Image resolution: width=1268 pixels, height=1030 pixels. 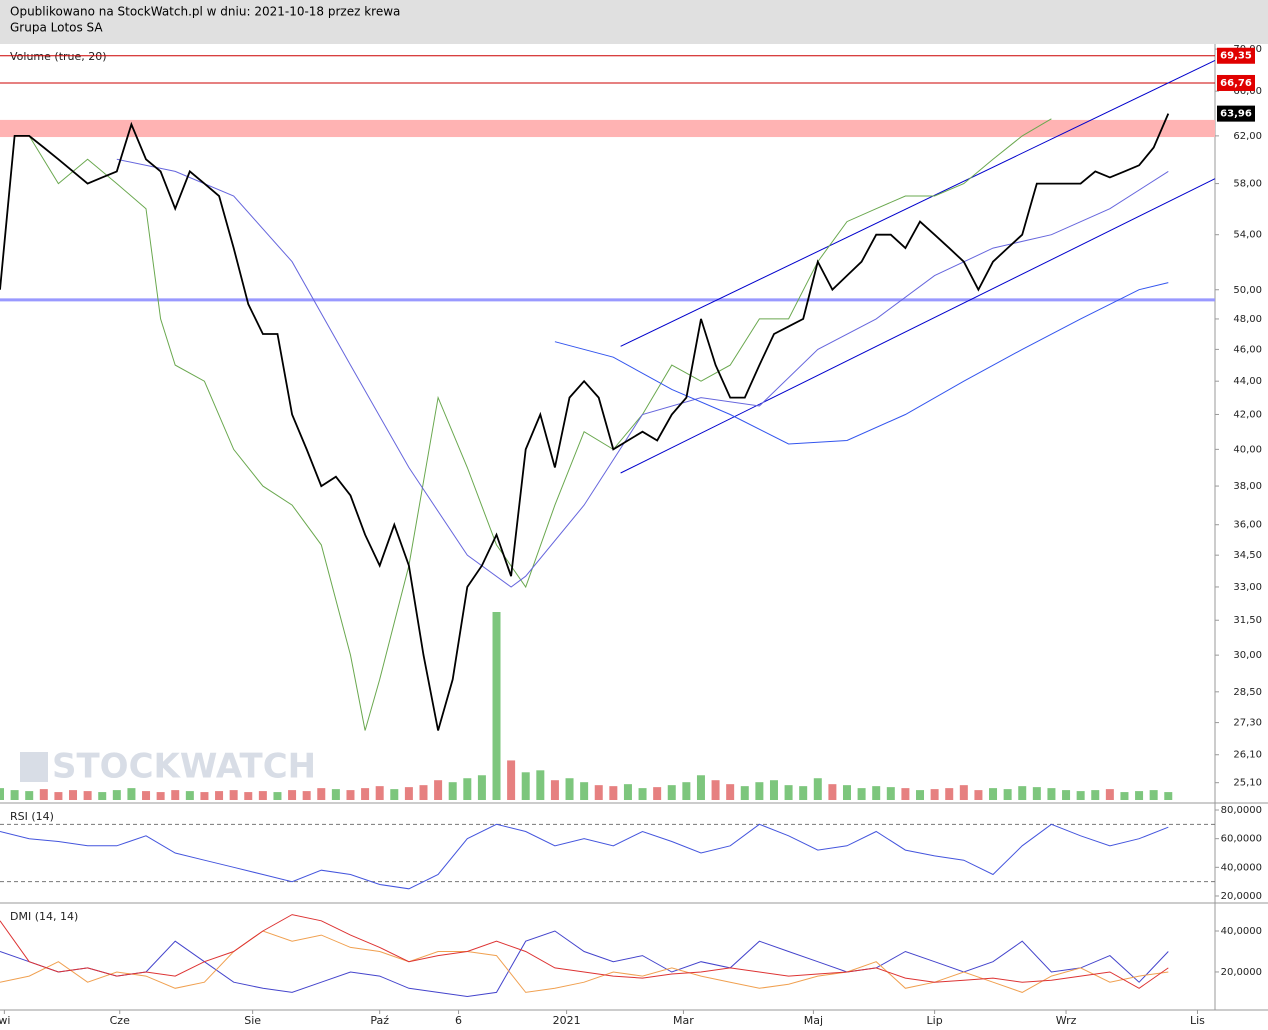 What do you see at coordinates (1247, 290) in the screenshot?
I see `y-tick-label: 50,00` at bounding box center [1247, 290].